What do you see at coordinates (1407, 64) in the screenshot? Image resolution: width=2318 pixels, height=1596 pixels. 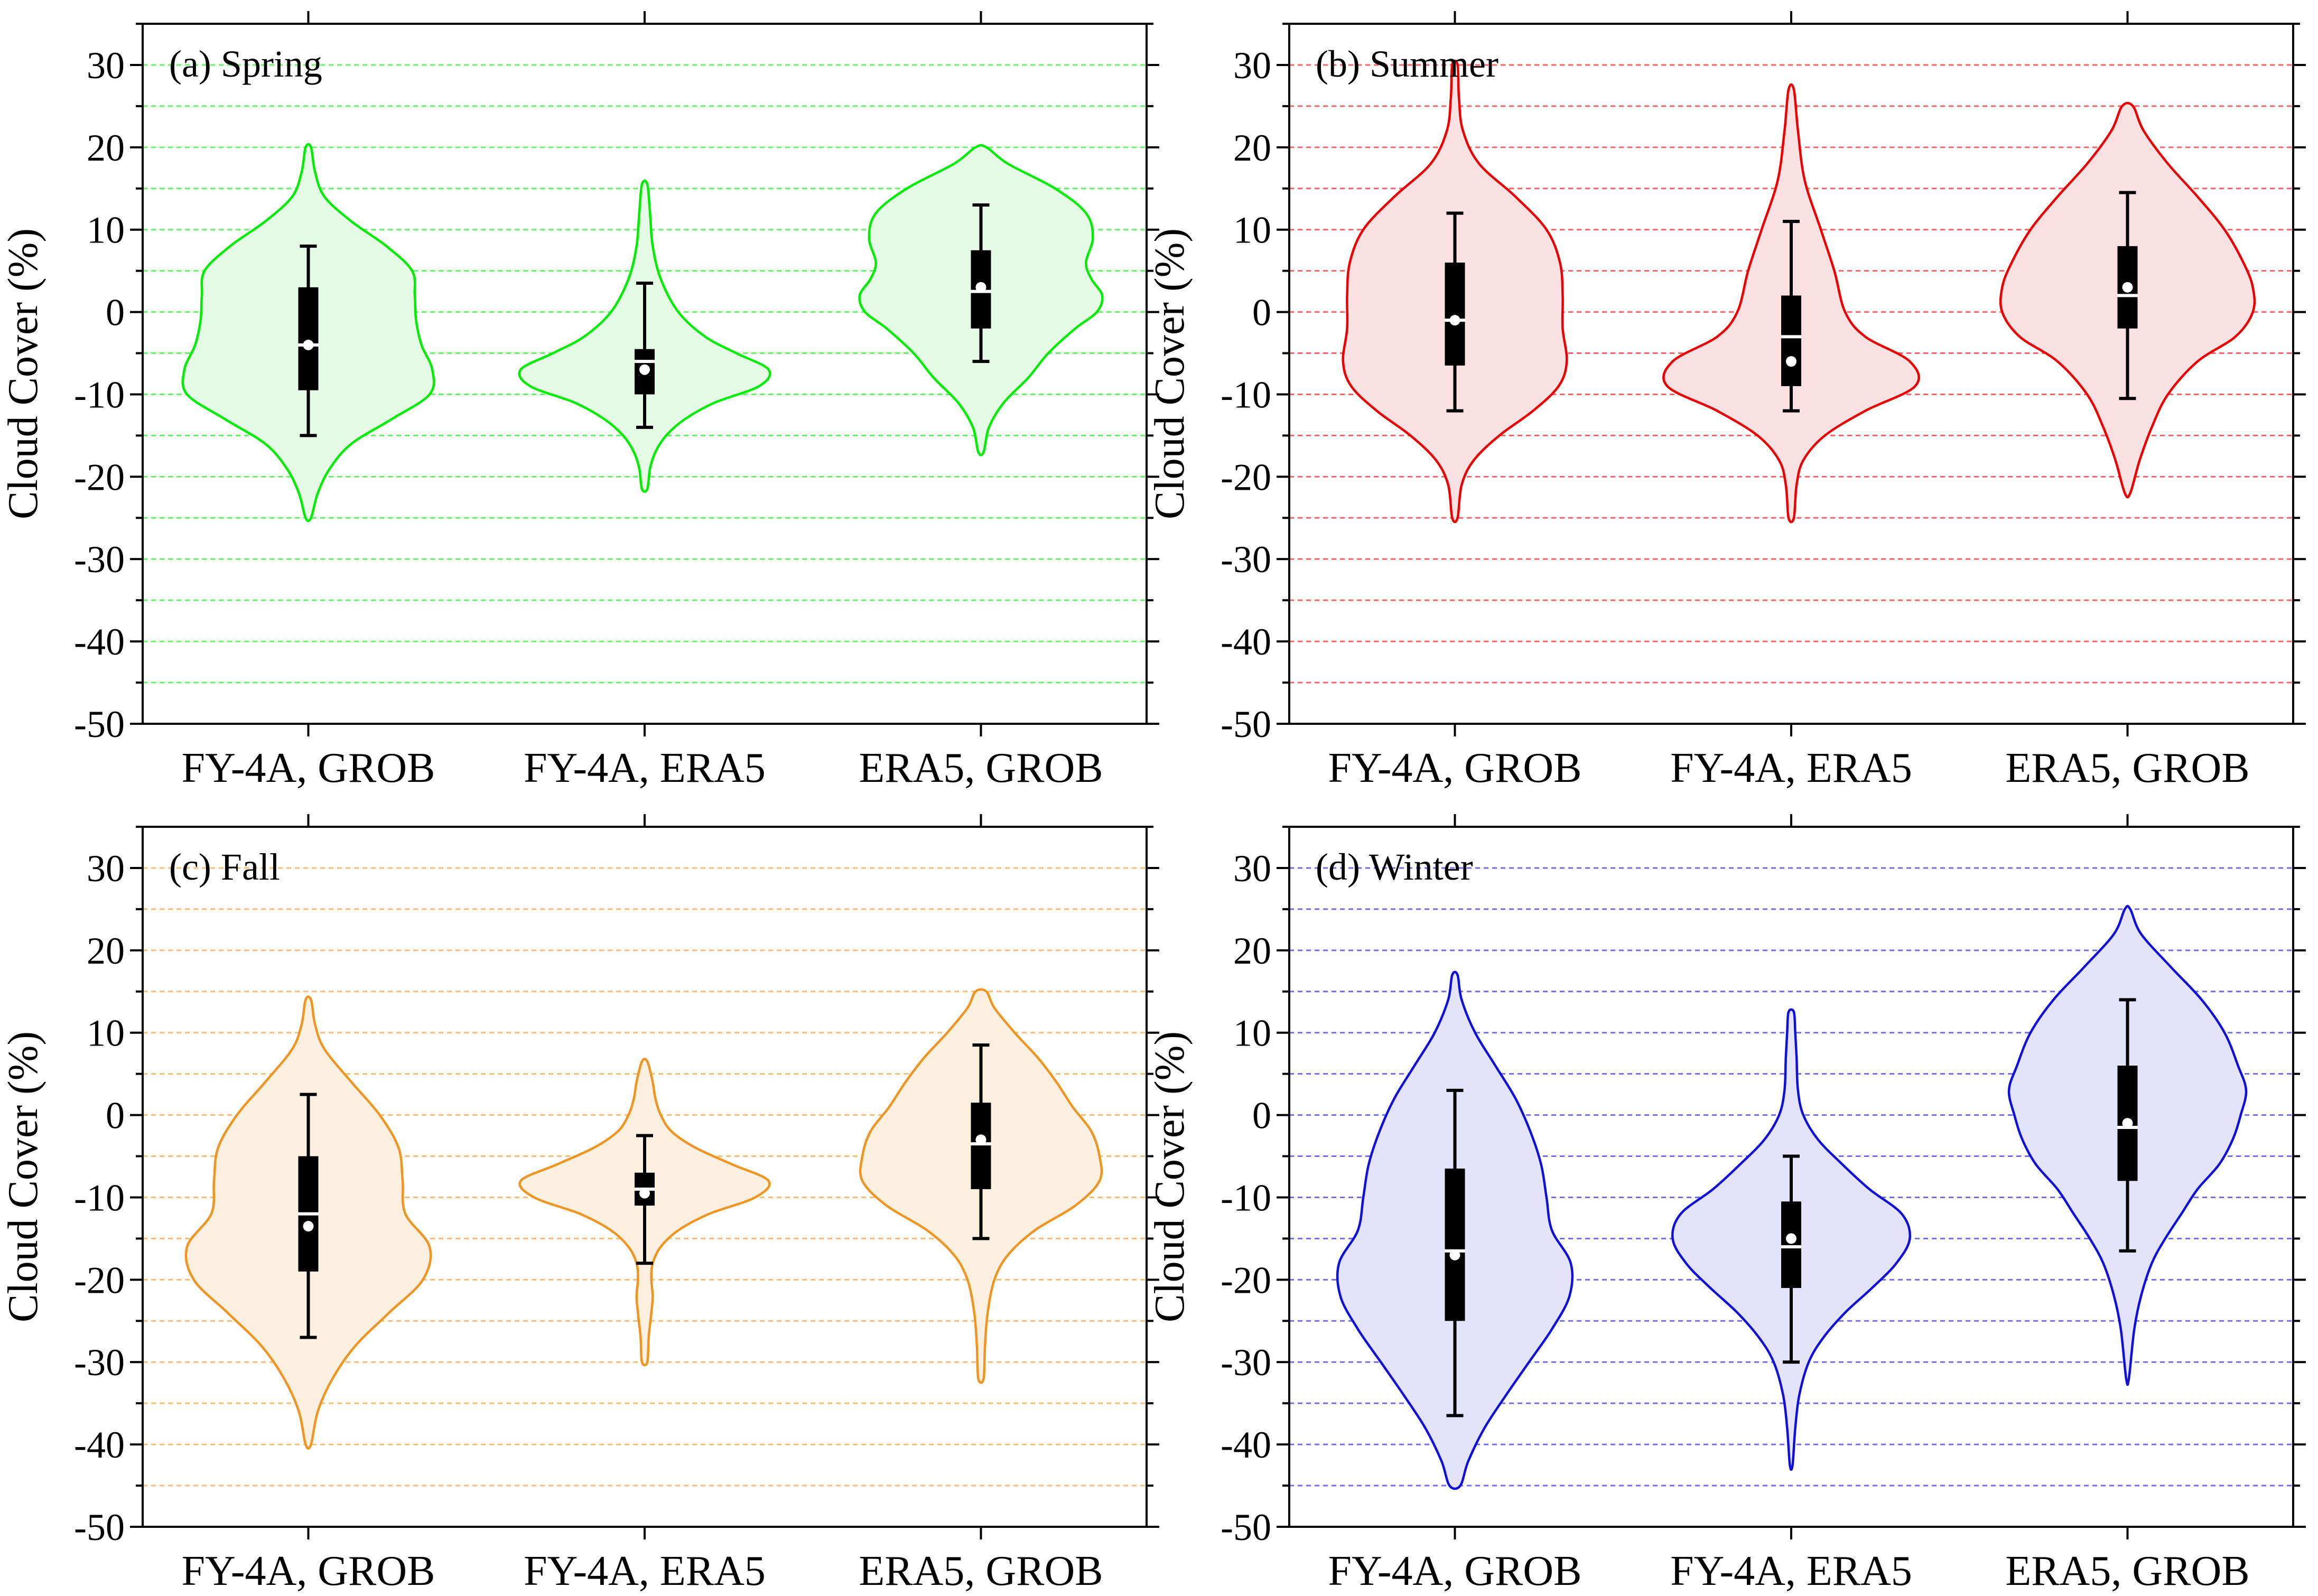 I see `panel-title: (b) Summer` at bounding box center [1407, 64].